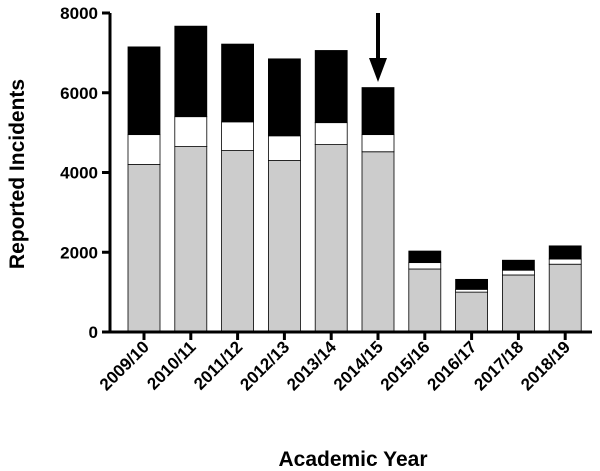 The height and width of the screenshot is (471, 600). Describe the element at coordinates (124, 365) in the screenshot. I see `x-tick-label: 2009/10` at that location.